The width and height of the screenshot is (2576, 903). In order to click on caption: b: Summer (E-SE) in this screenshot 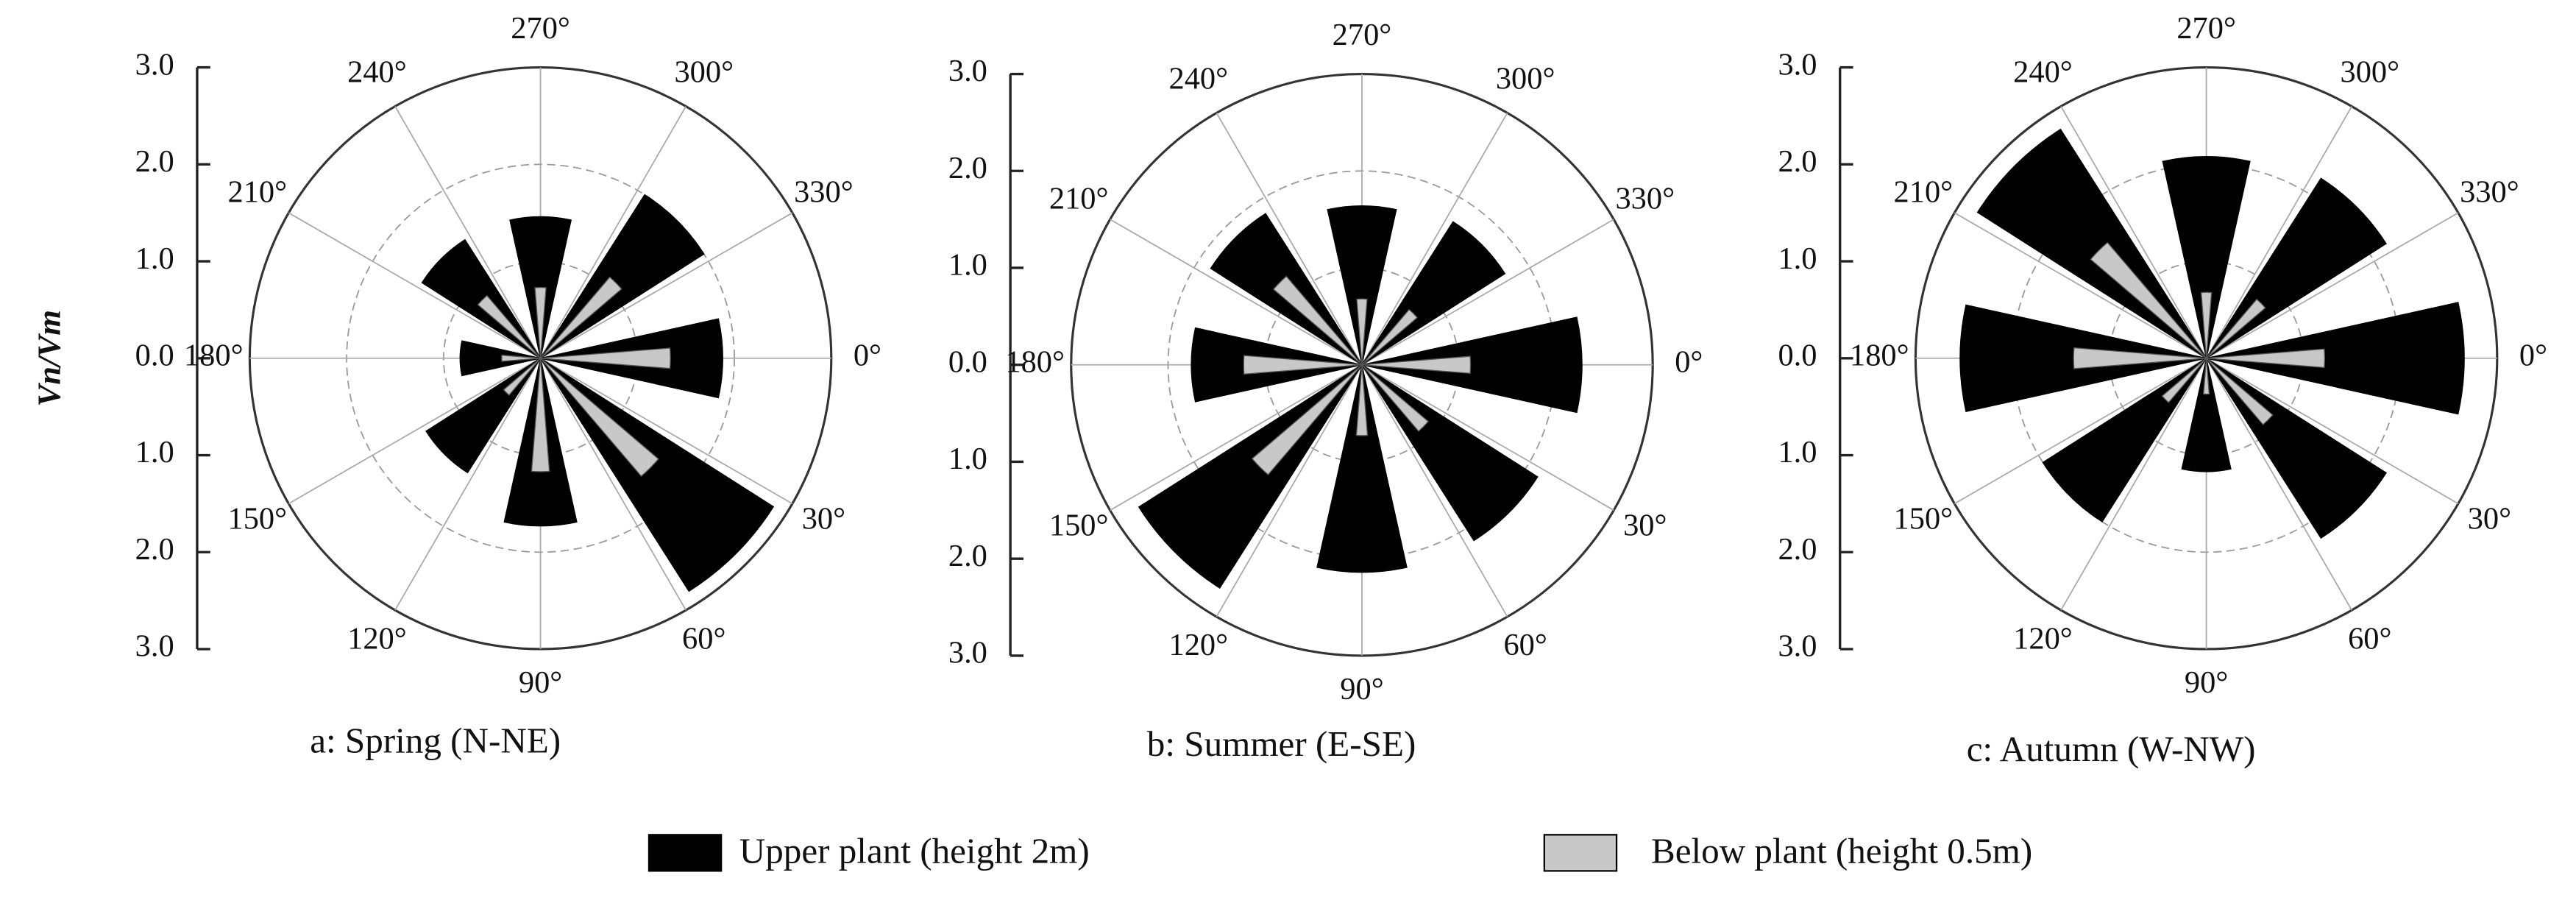, I will do `click(1281, 743)`.